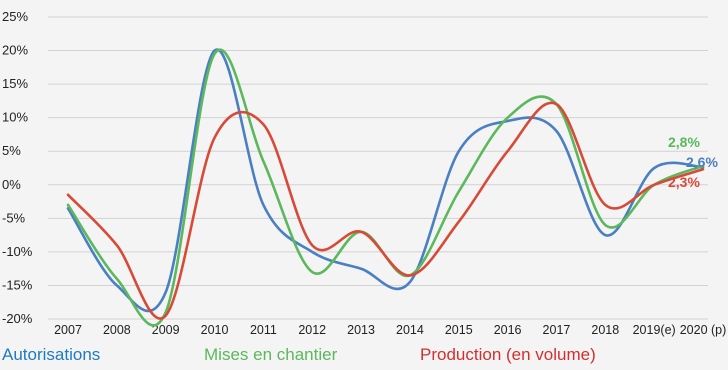 The width and height of the screenshot is (728, 370). What do you see at coordinates (68, 330) in the screenshot?
I see `x-tick-label: 2007` at bounding box center [68, 330].